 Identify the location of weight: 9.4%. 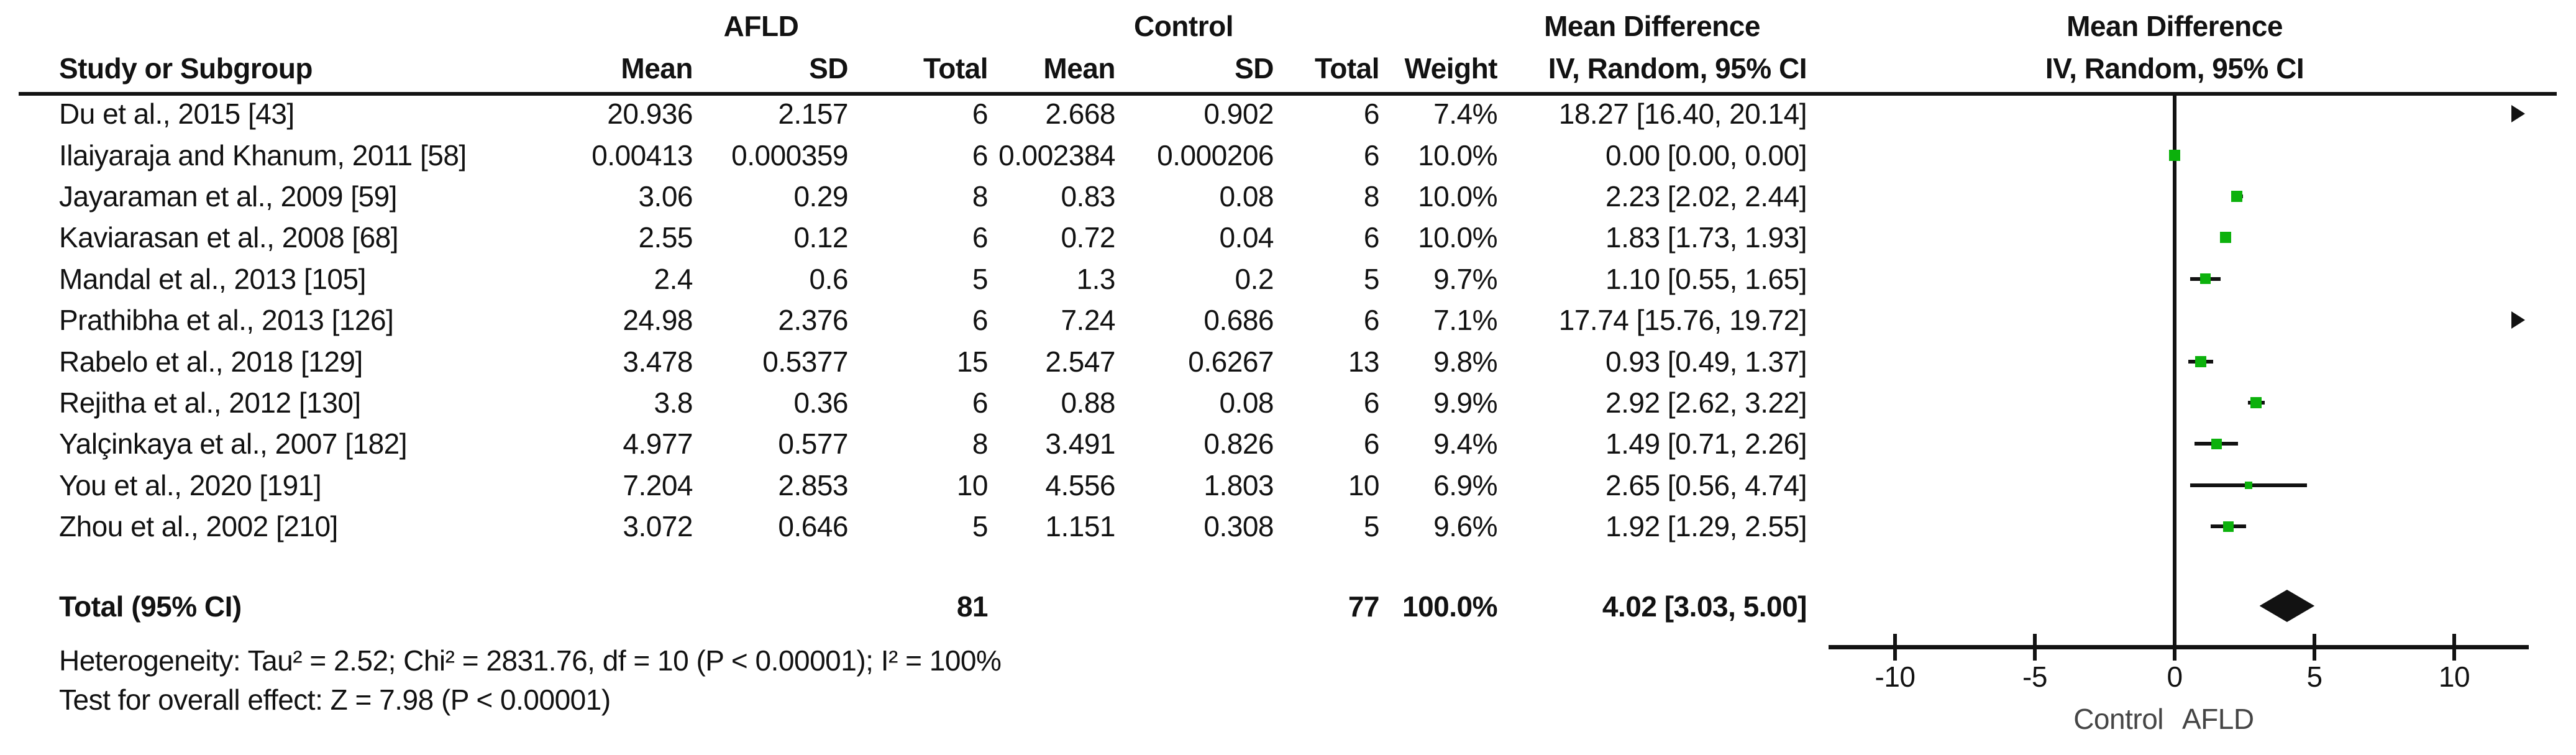
(1465, 444).